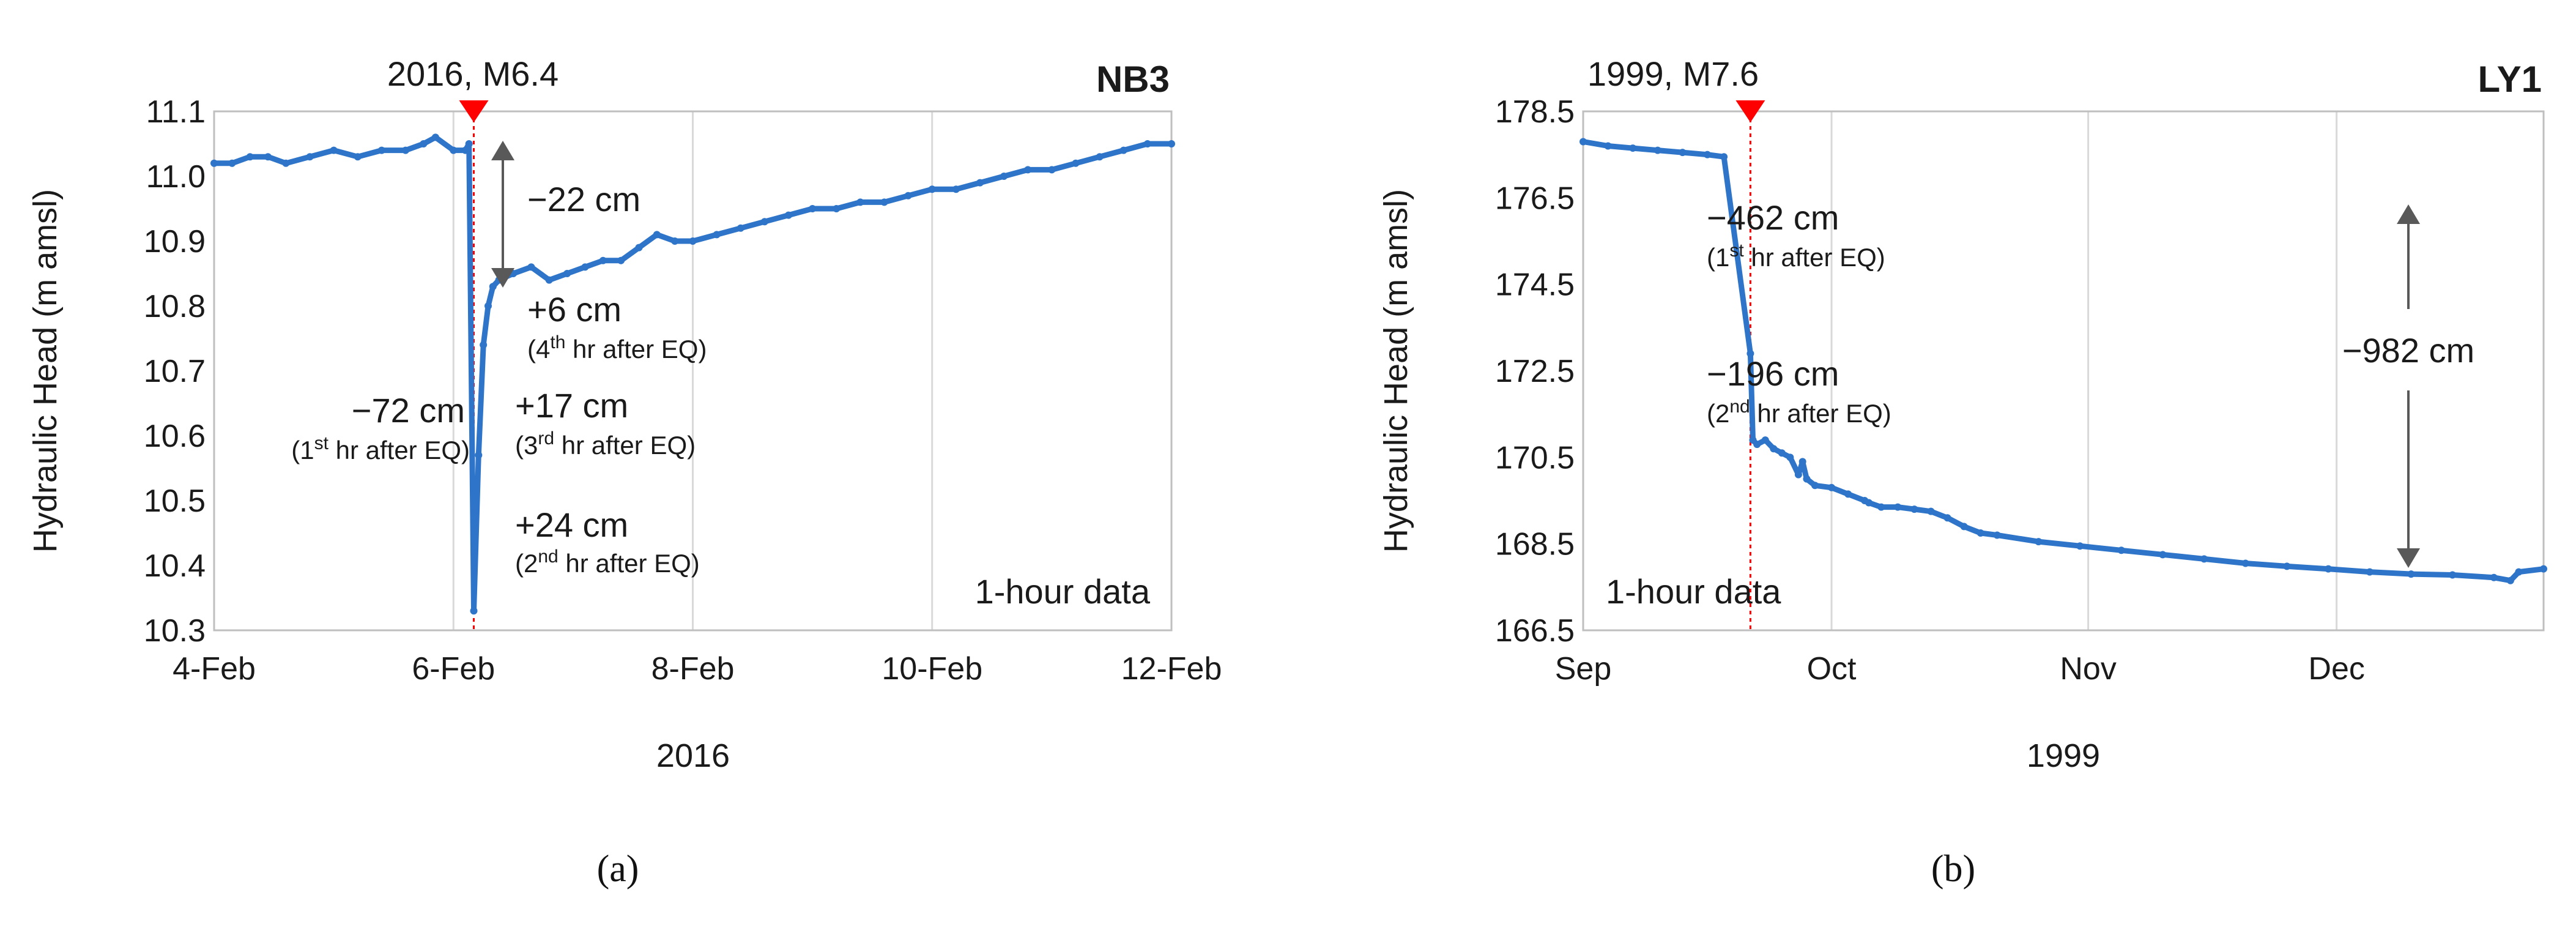  I want to click on y-tick-label: 176.5, so click(1535, 199).